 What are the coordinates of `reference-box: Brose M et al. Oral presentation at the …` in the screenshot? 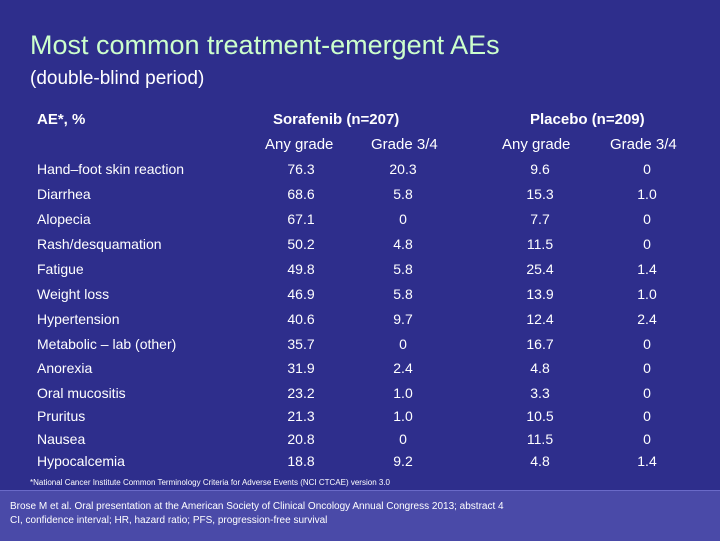 It's located at (360, 515).